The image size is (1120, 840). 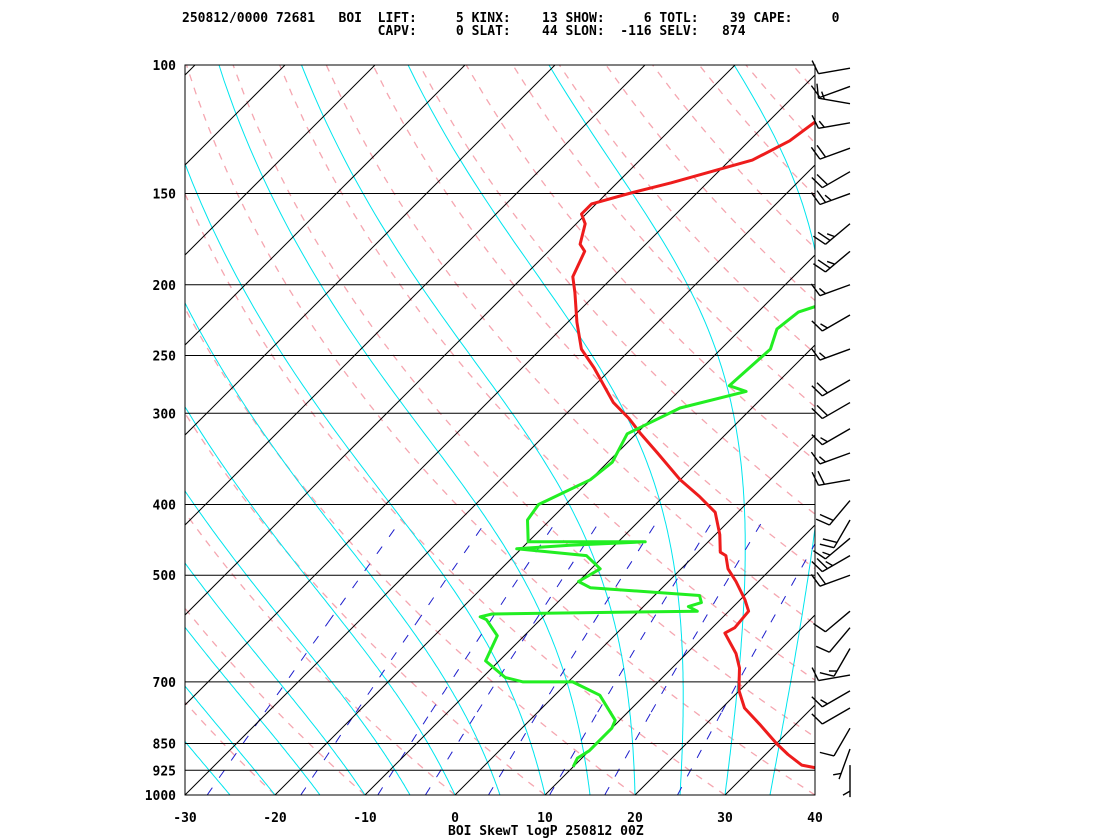 I want to click on pressure-tick-label: 300, so click(x=165, y=414).